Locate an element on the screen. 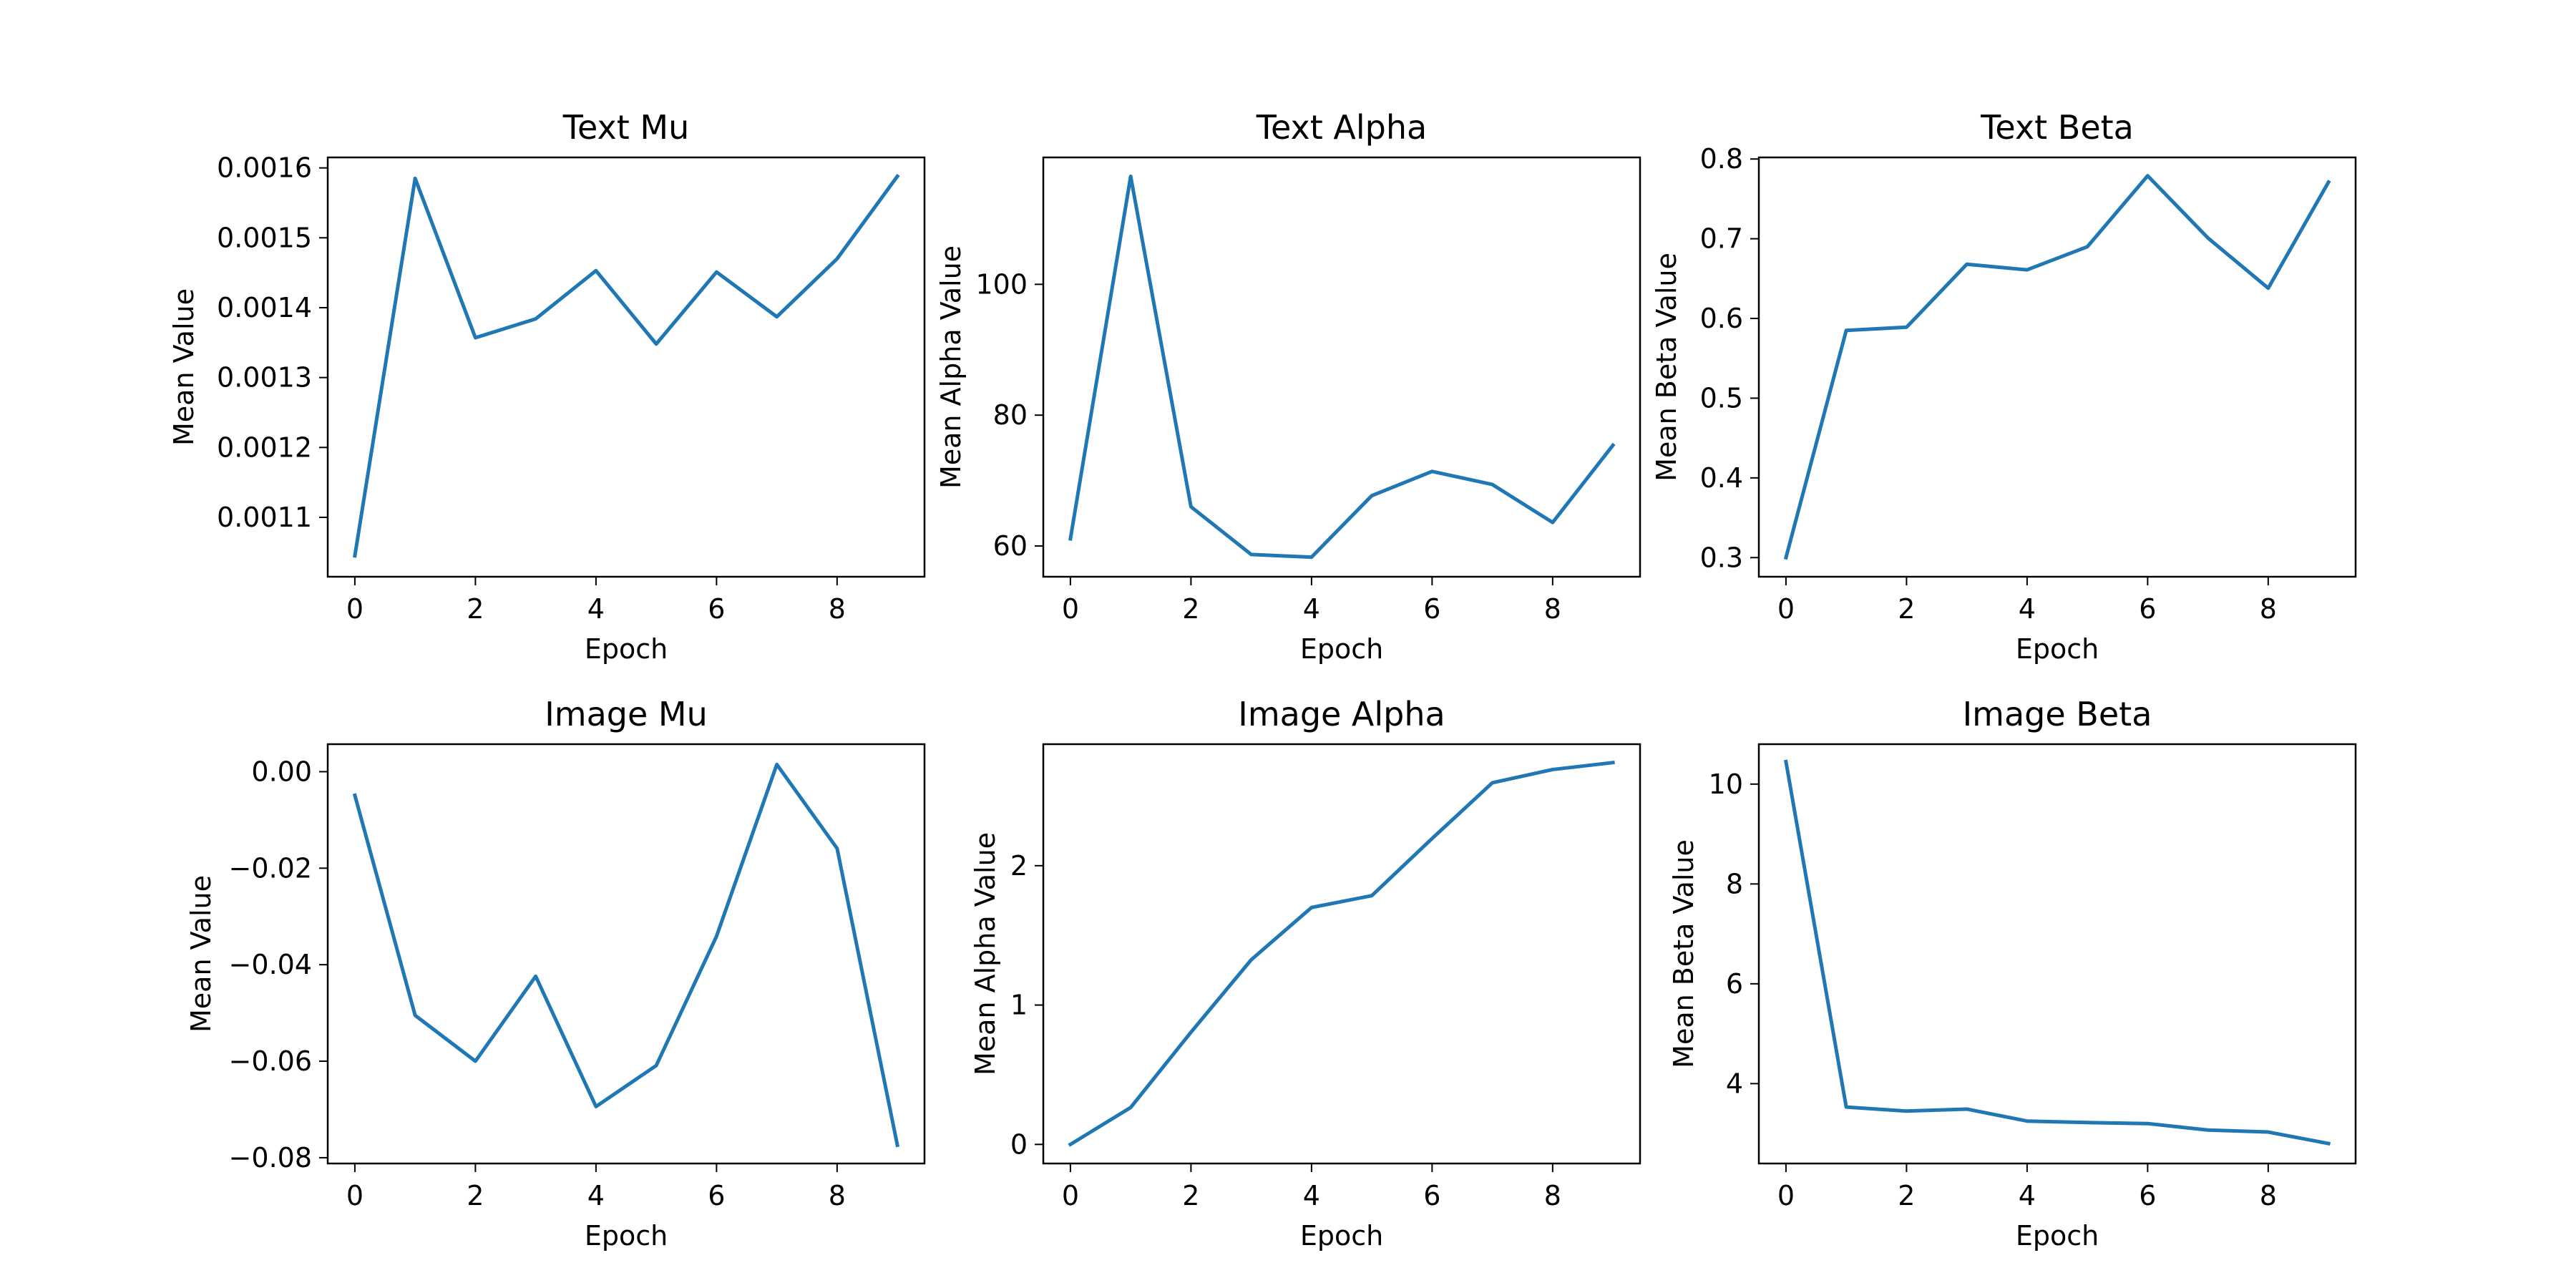 The width and height of the screenshot is (2576, 1288). y-tick-label: −0.04 is located at coordinates (270, 964).